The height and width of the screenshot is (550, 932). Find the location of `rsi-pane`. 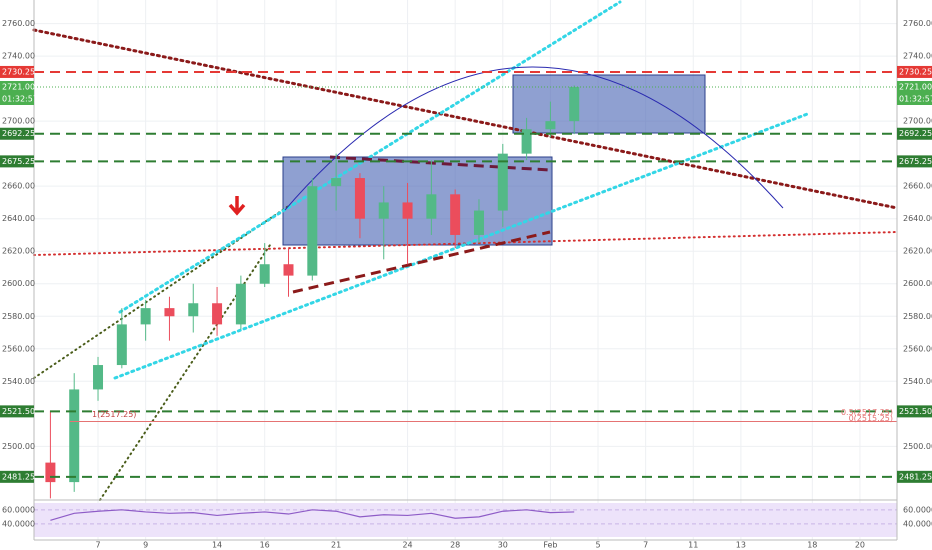

rsi-pane is located at coordinates (465, 520).